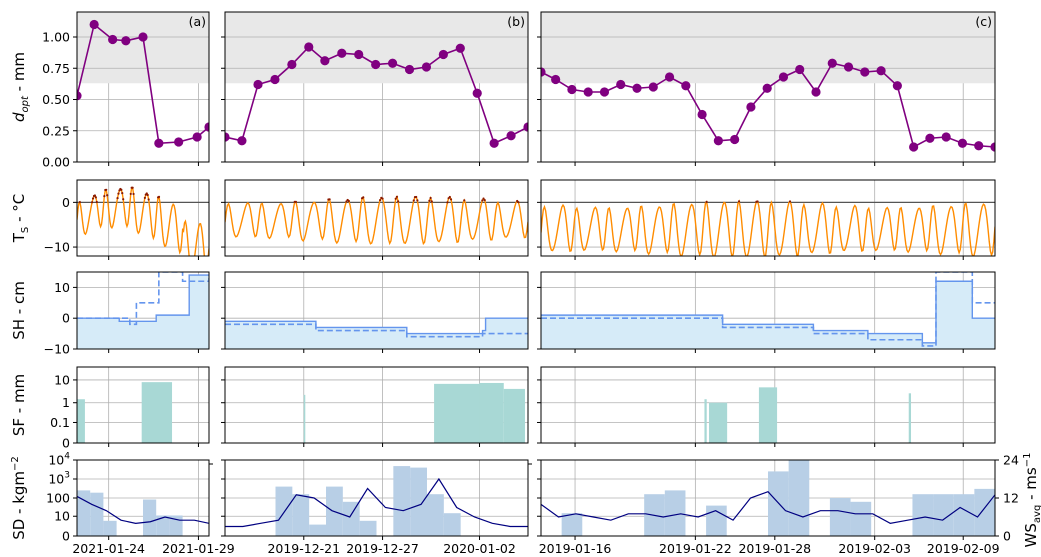 This screenshot has height=557, width=1041. I want to click on y-axis-title: TS - °C, so click(20, 218).